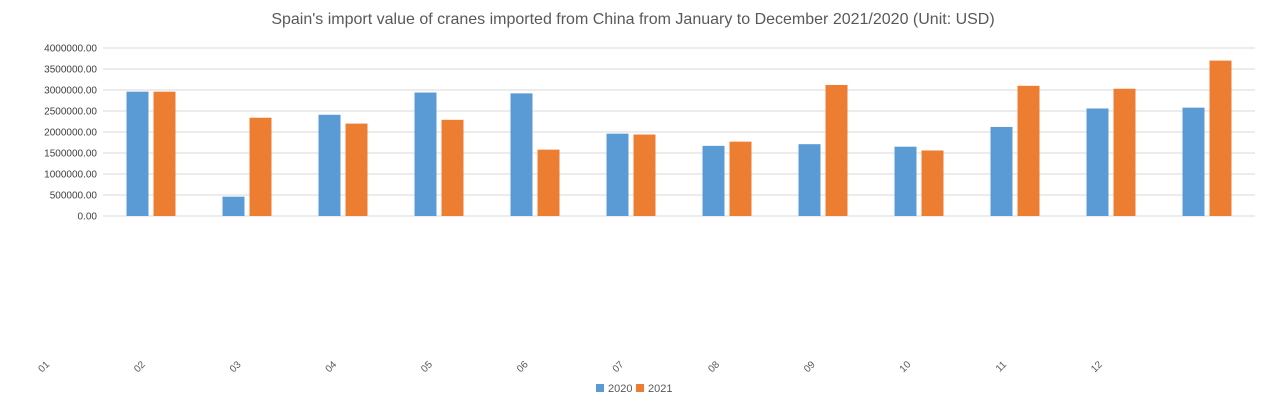 This screenshot has width=1270, height=412. What do you see at coordinates (1001, 366) in the screenshot?
I see `x-category-label: 11` at bounding box center [1001, 366].